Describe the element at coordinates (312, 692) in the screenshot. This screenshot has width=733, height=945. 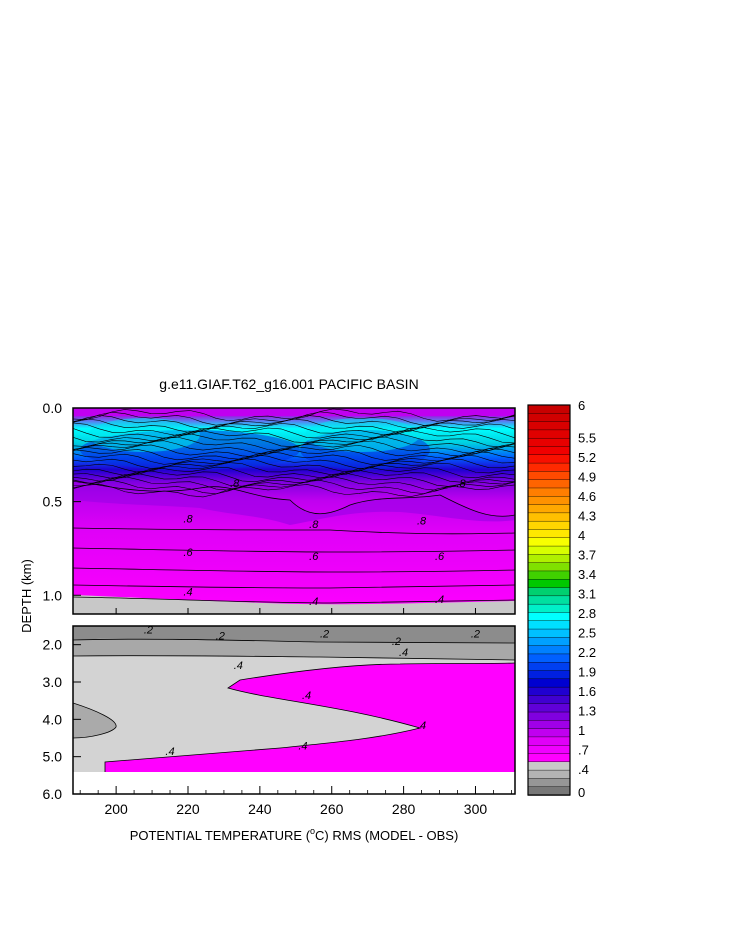
I see `lower-contour-labels: .2.2.2.2.2.4.4.4.4.4.4` at that location.